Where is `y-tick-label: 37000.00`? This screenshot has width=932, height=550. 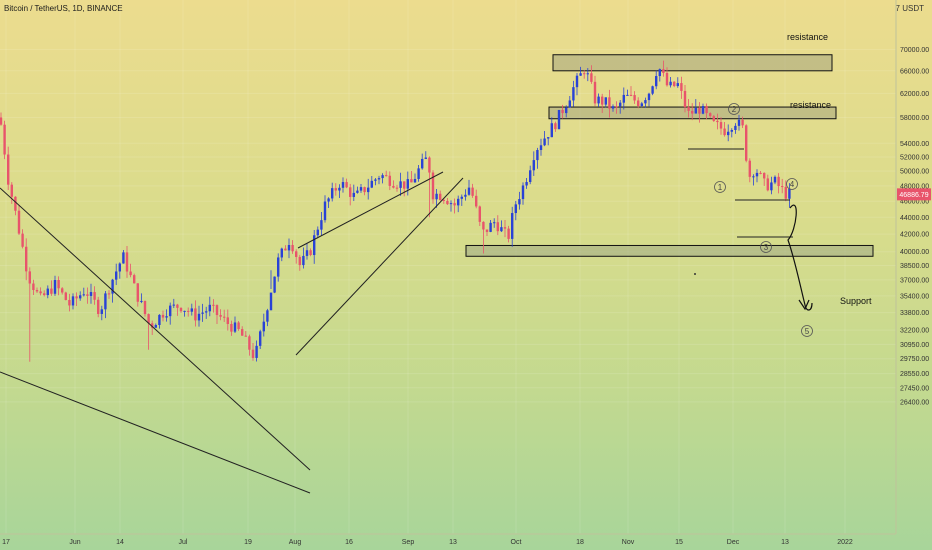 y-tick-label: 37000.00 is located at coordinates (914, 280).